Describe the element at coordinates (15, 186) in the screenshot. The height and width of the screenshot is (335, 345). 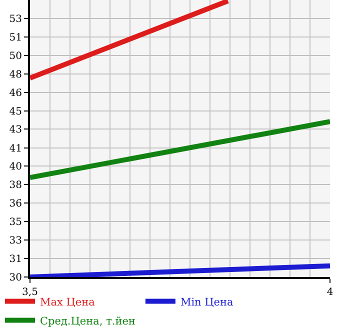
I see `y-tick-label: 38` at that location.